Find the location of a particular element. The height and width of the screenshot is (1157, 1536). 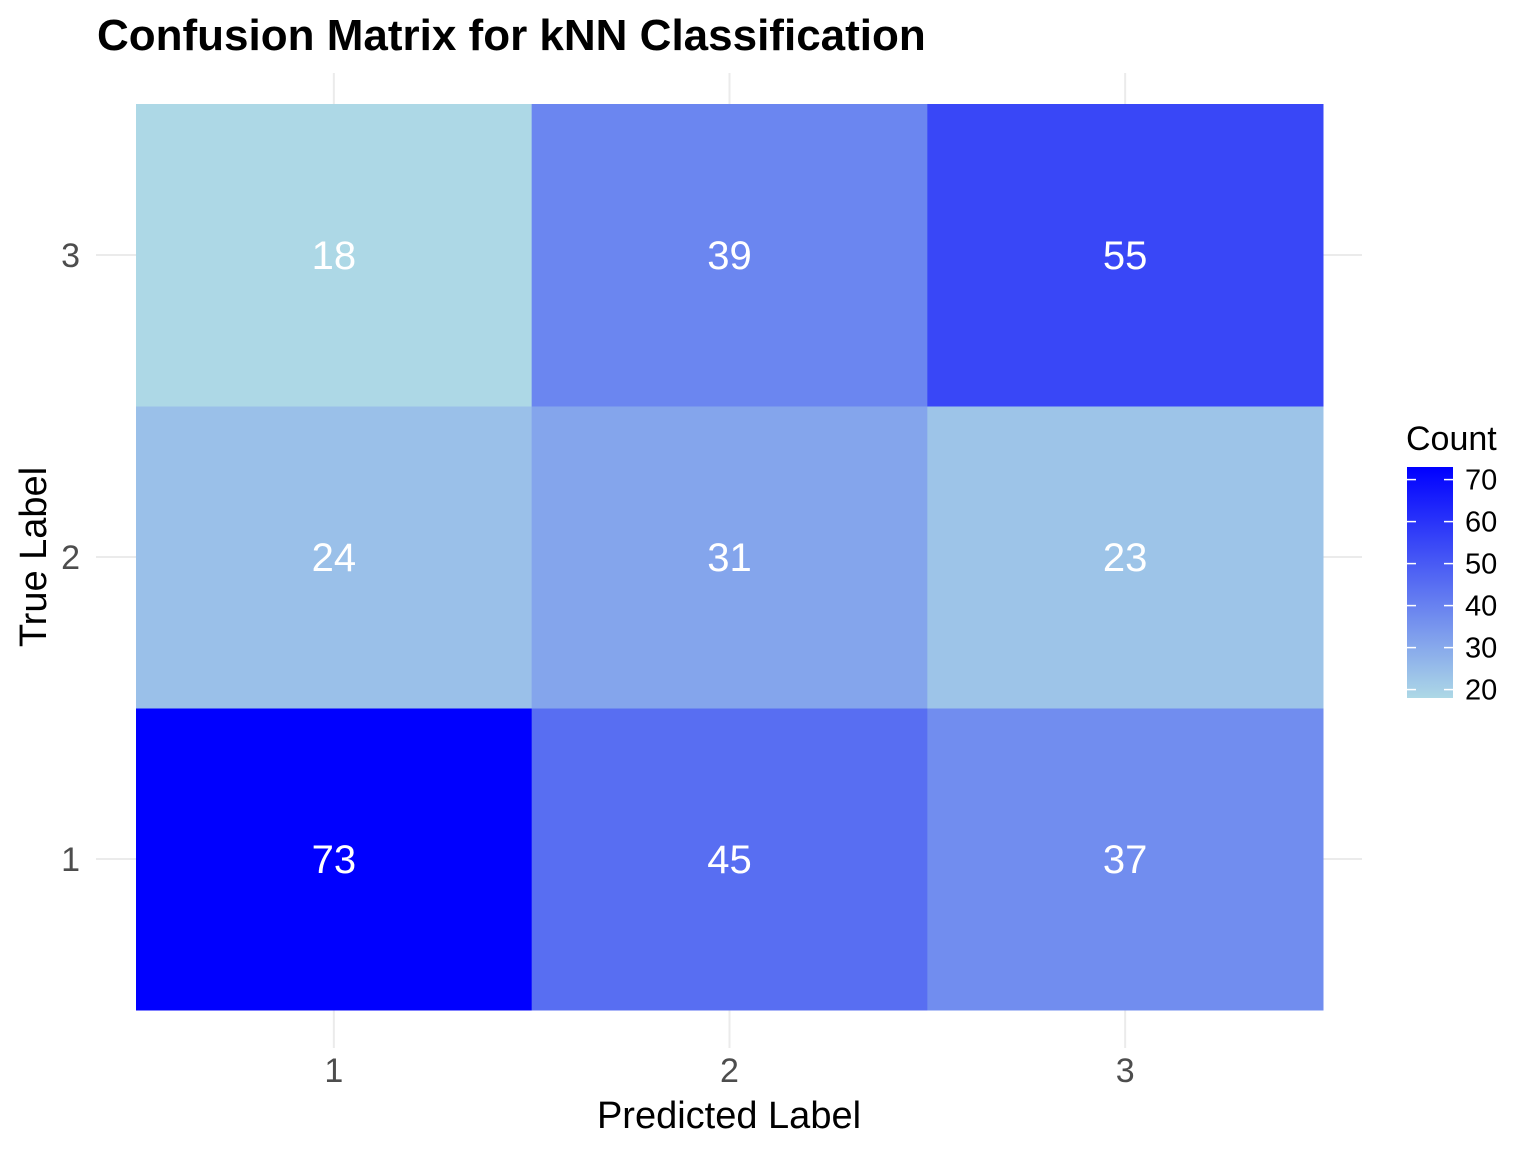

cell-label-true-3-pred-1: 18 is located at coordinates (334, 256).